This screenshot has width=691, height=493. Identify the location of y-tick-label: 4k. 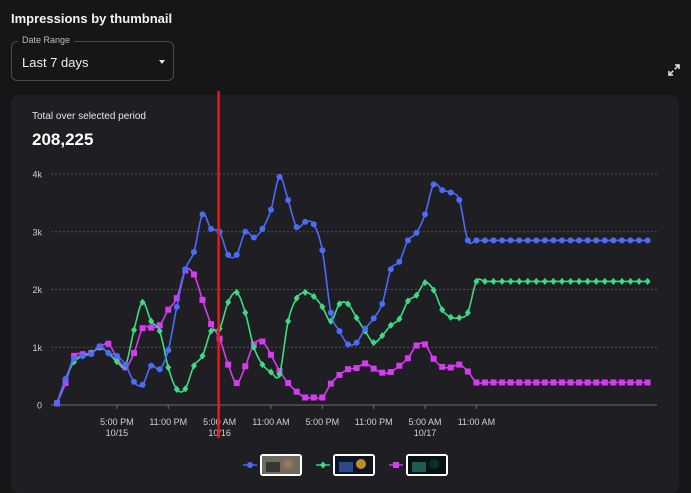
(37, 175).